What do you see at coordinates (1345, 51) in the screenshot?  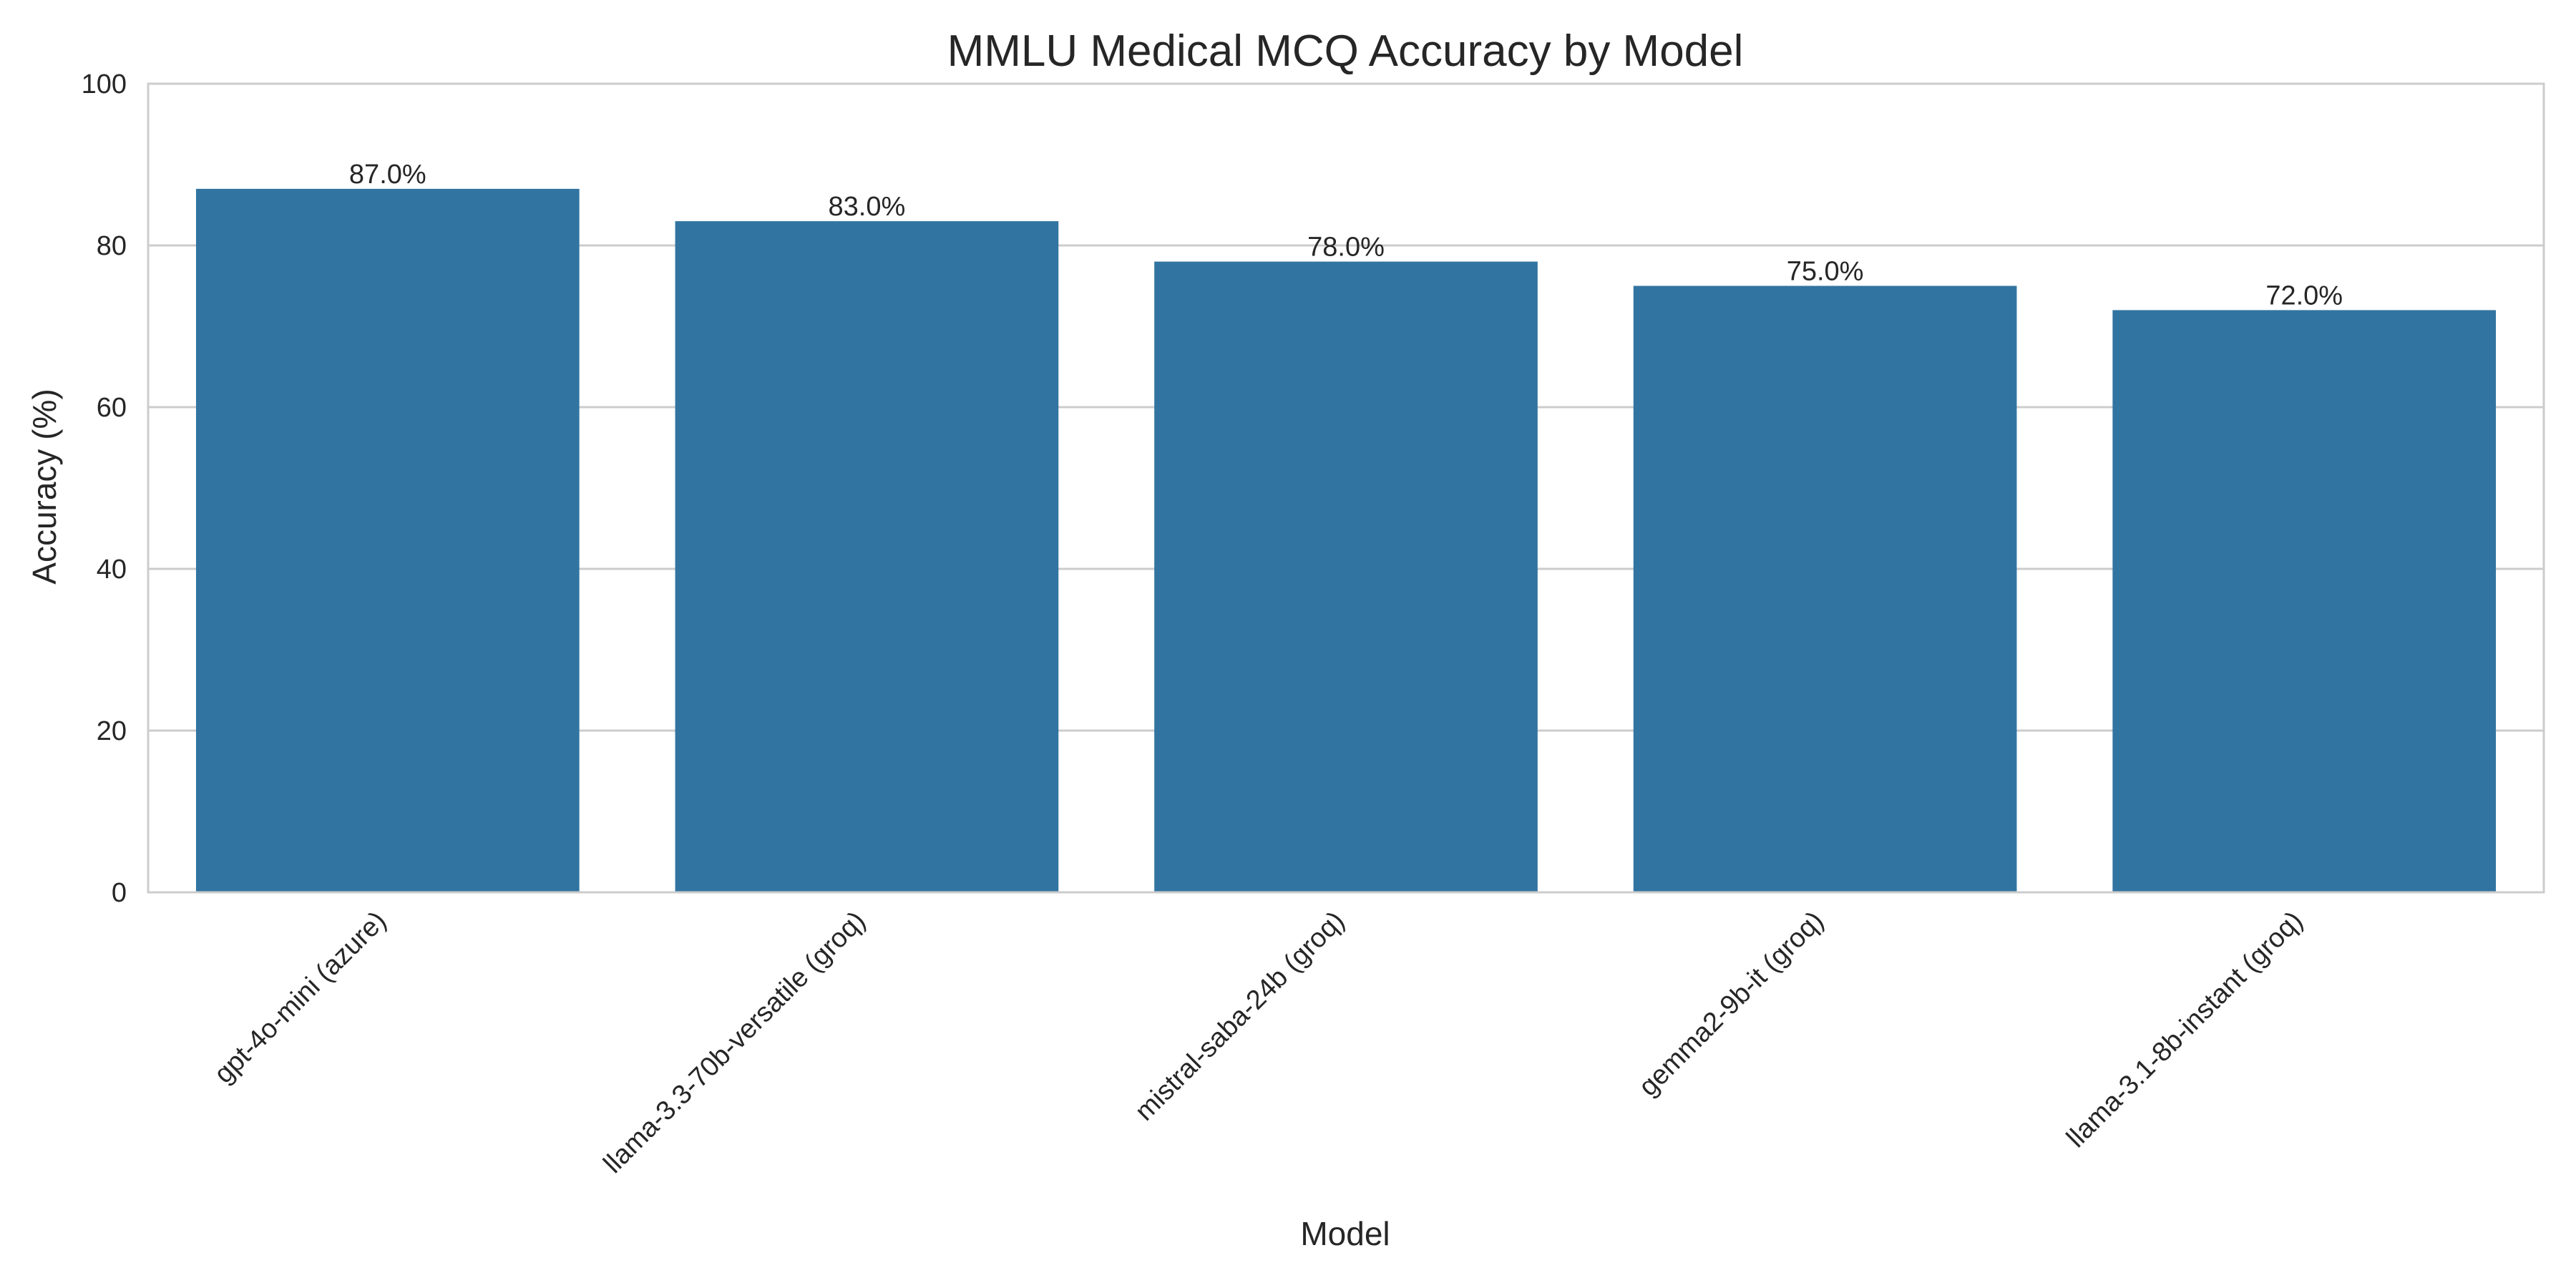 I see `chart-title: MMLU Medical MCQ Accuracy by Model` at bounding box center [1345, 51].